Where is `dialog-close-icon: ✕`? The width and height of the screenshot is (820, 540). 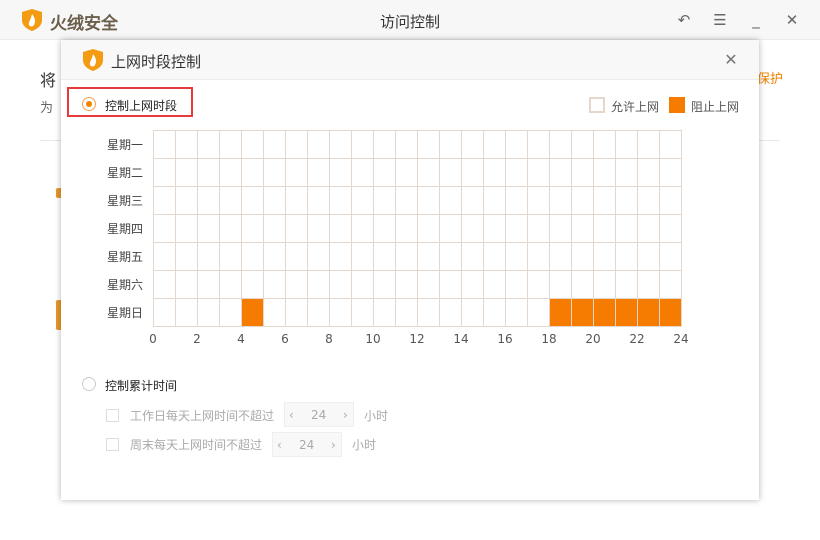 dialog-close-icon: ✕ is located at coordinates (731, 59).